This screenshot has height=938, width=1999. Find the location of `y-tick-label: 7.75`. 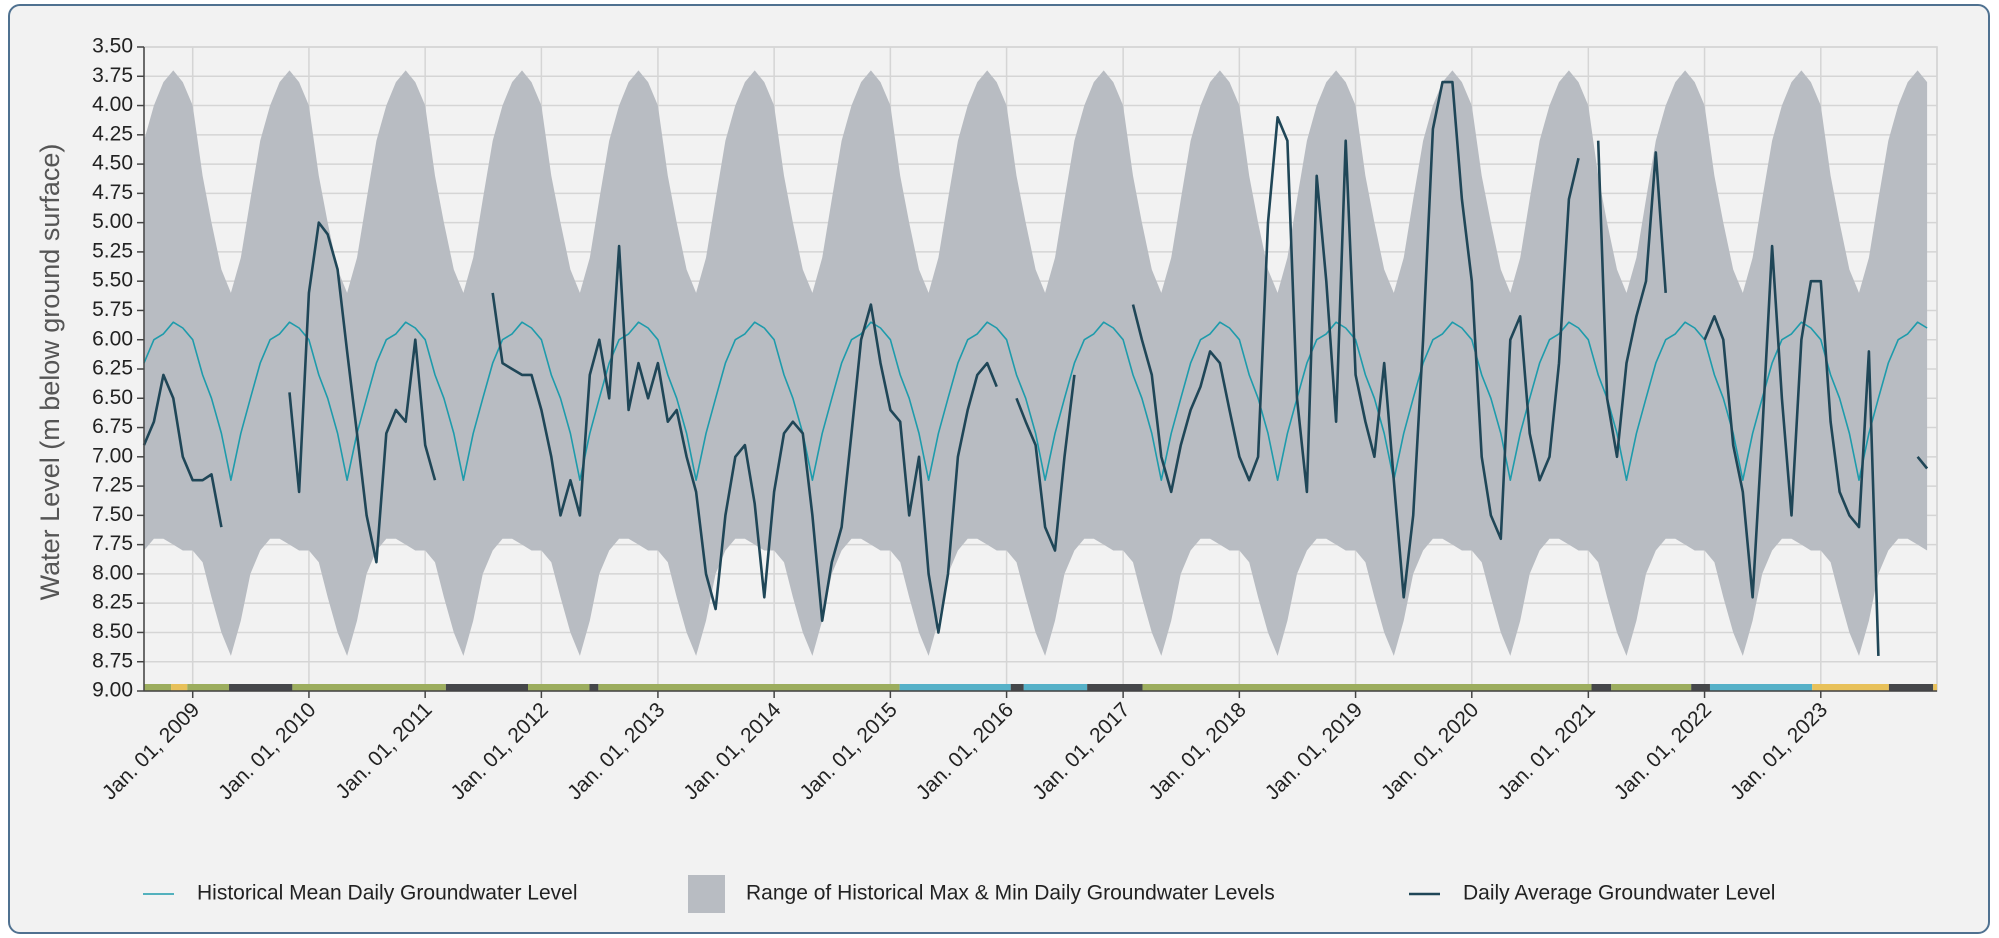

y-tick-label: 7.75 is located at coordinates (112, 543).